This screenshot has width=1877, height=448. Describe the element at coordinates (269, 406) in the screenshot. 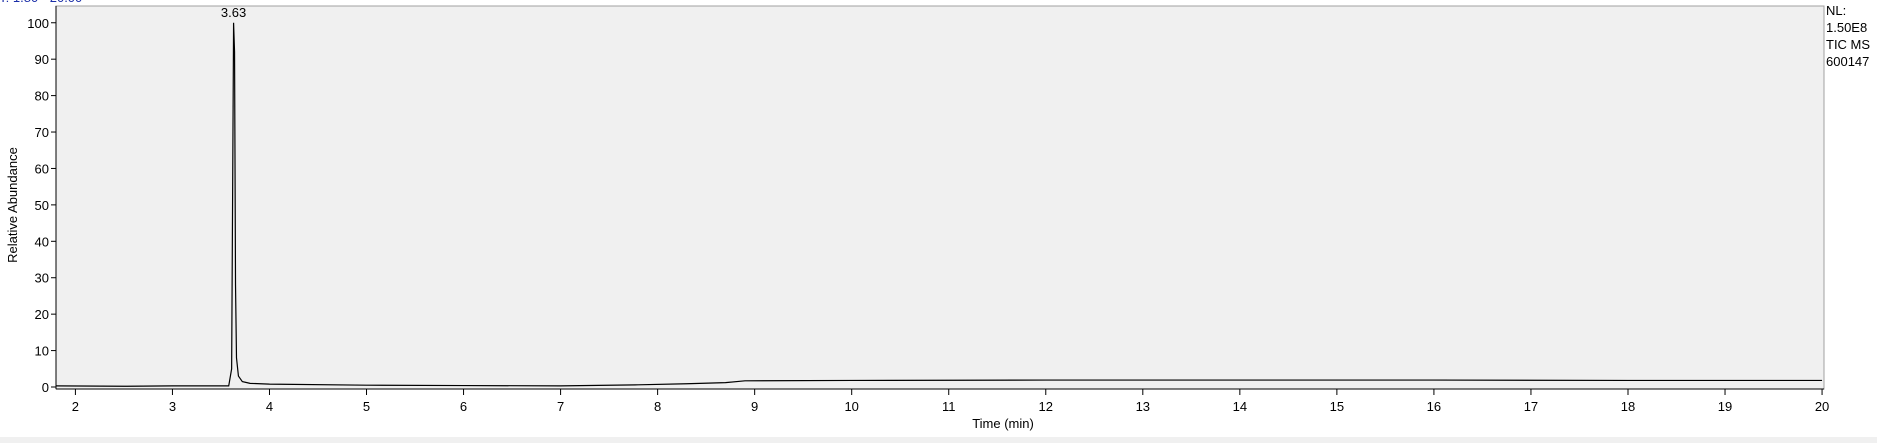

I see `x-tick-label: 4` at that location.